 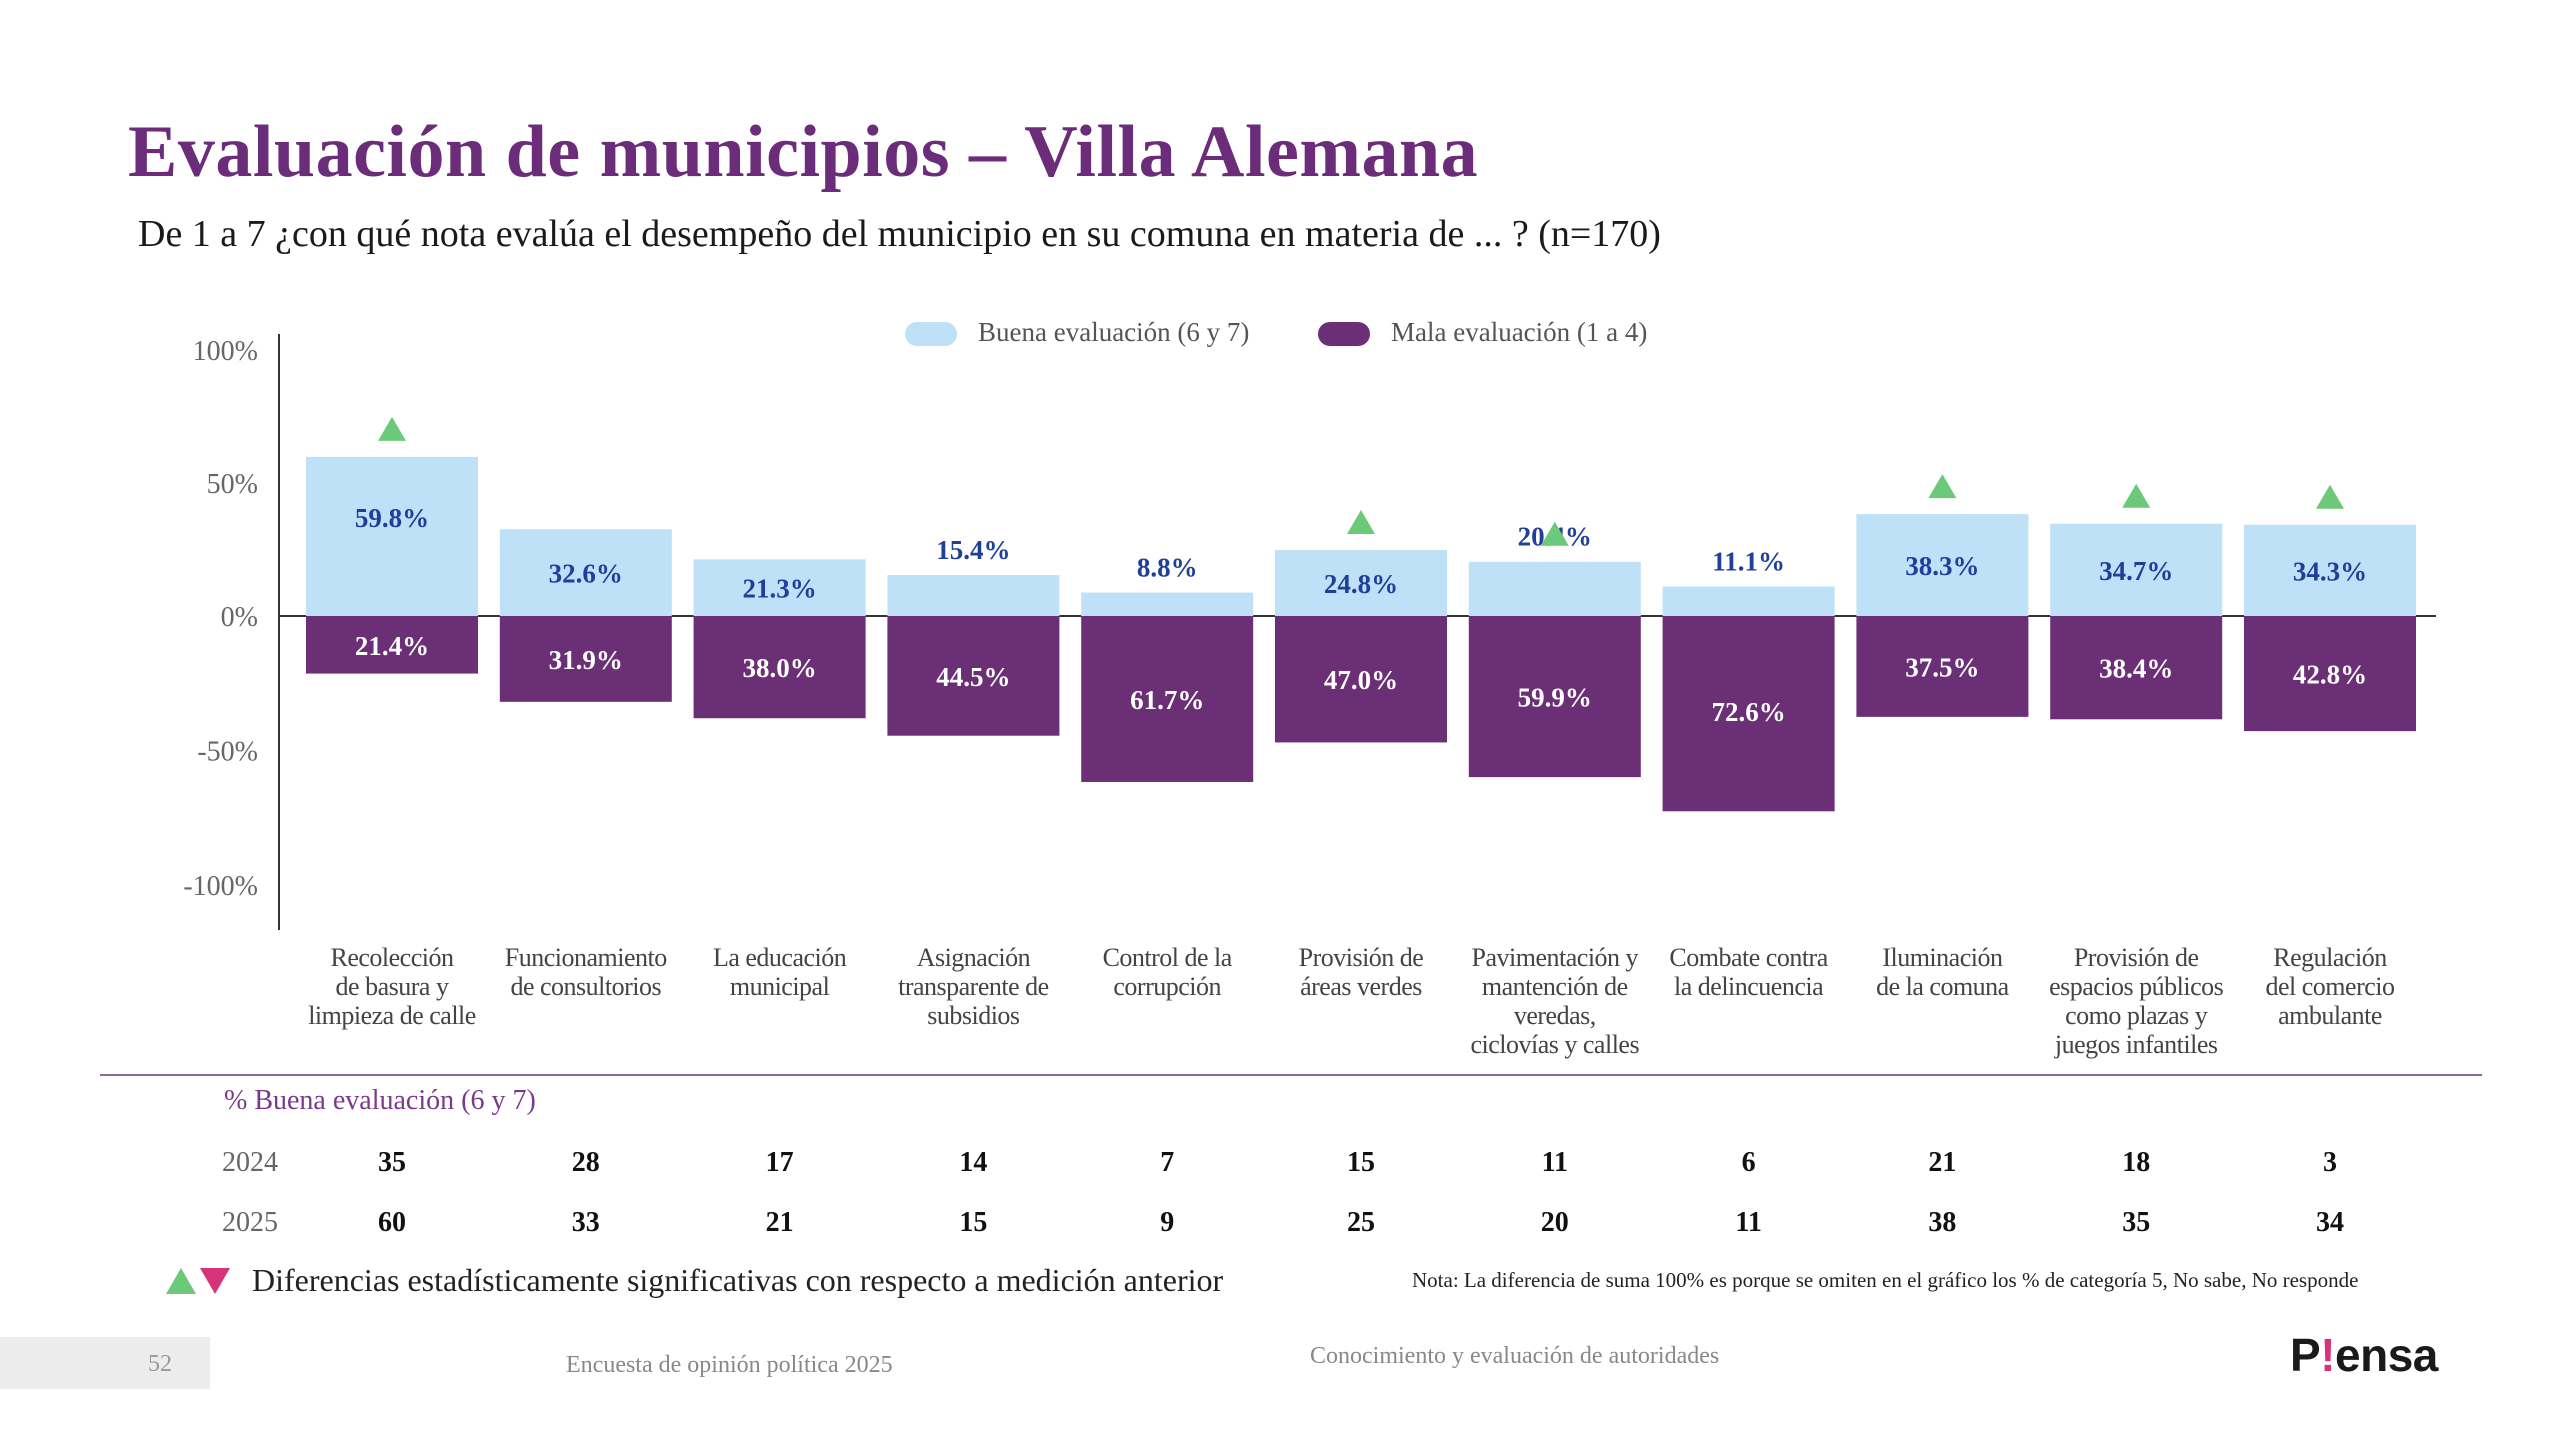 What do you see at coordinates (2364, 1355) in the screenshot?
I see `piensa-logo: P!ensa` at bounding box center [2364, 1355].